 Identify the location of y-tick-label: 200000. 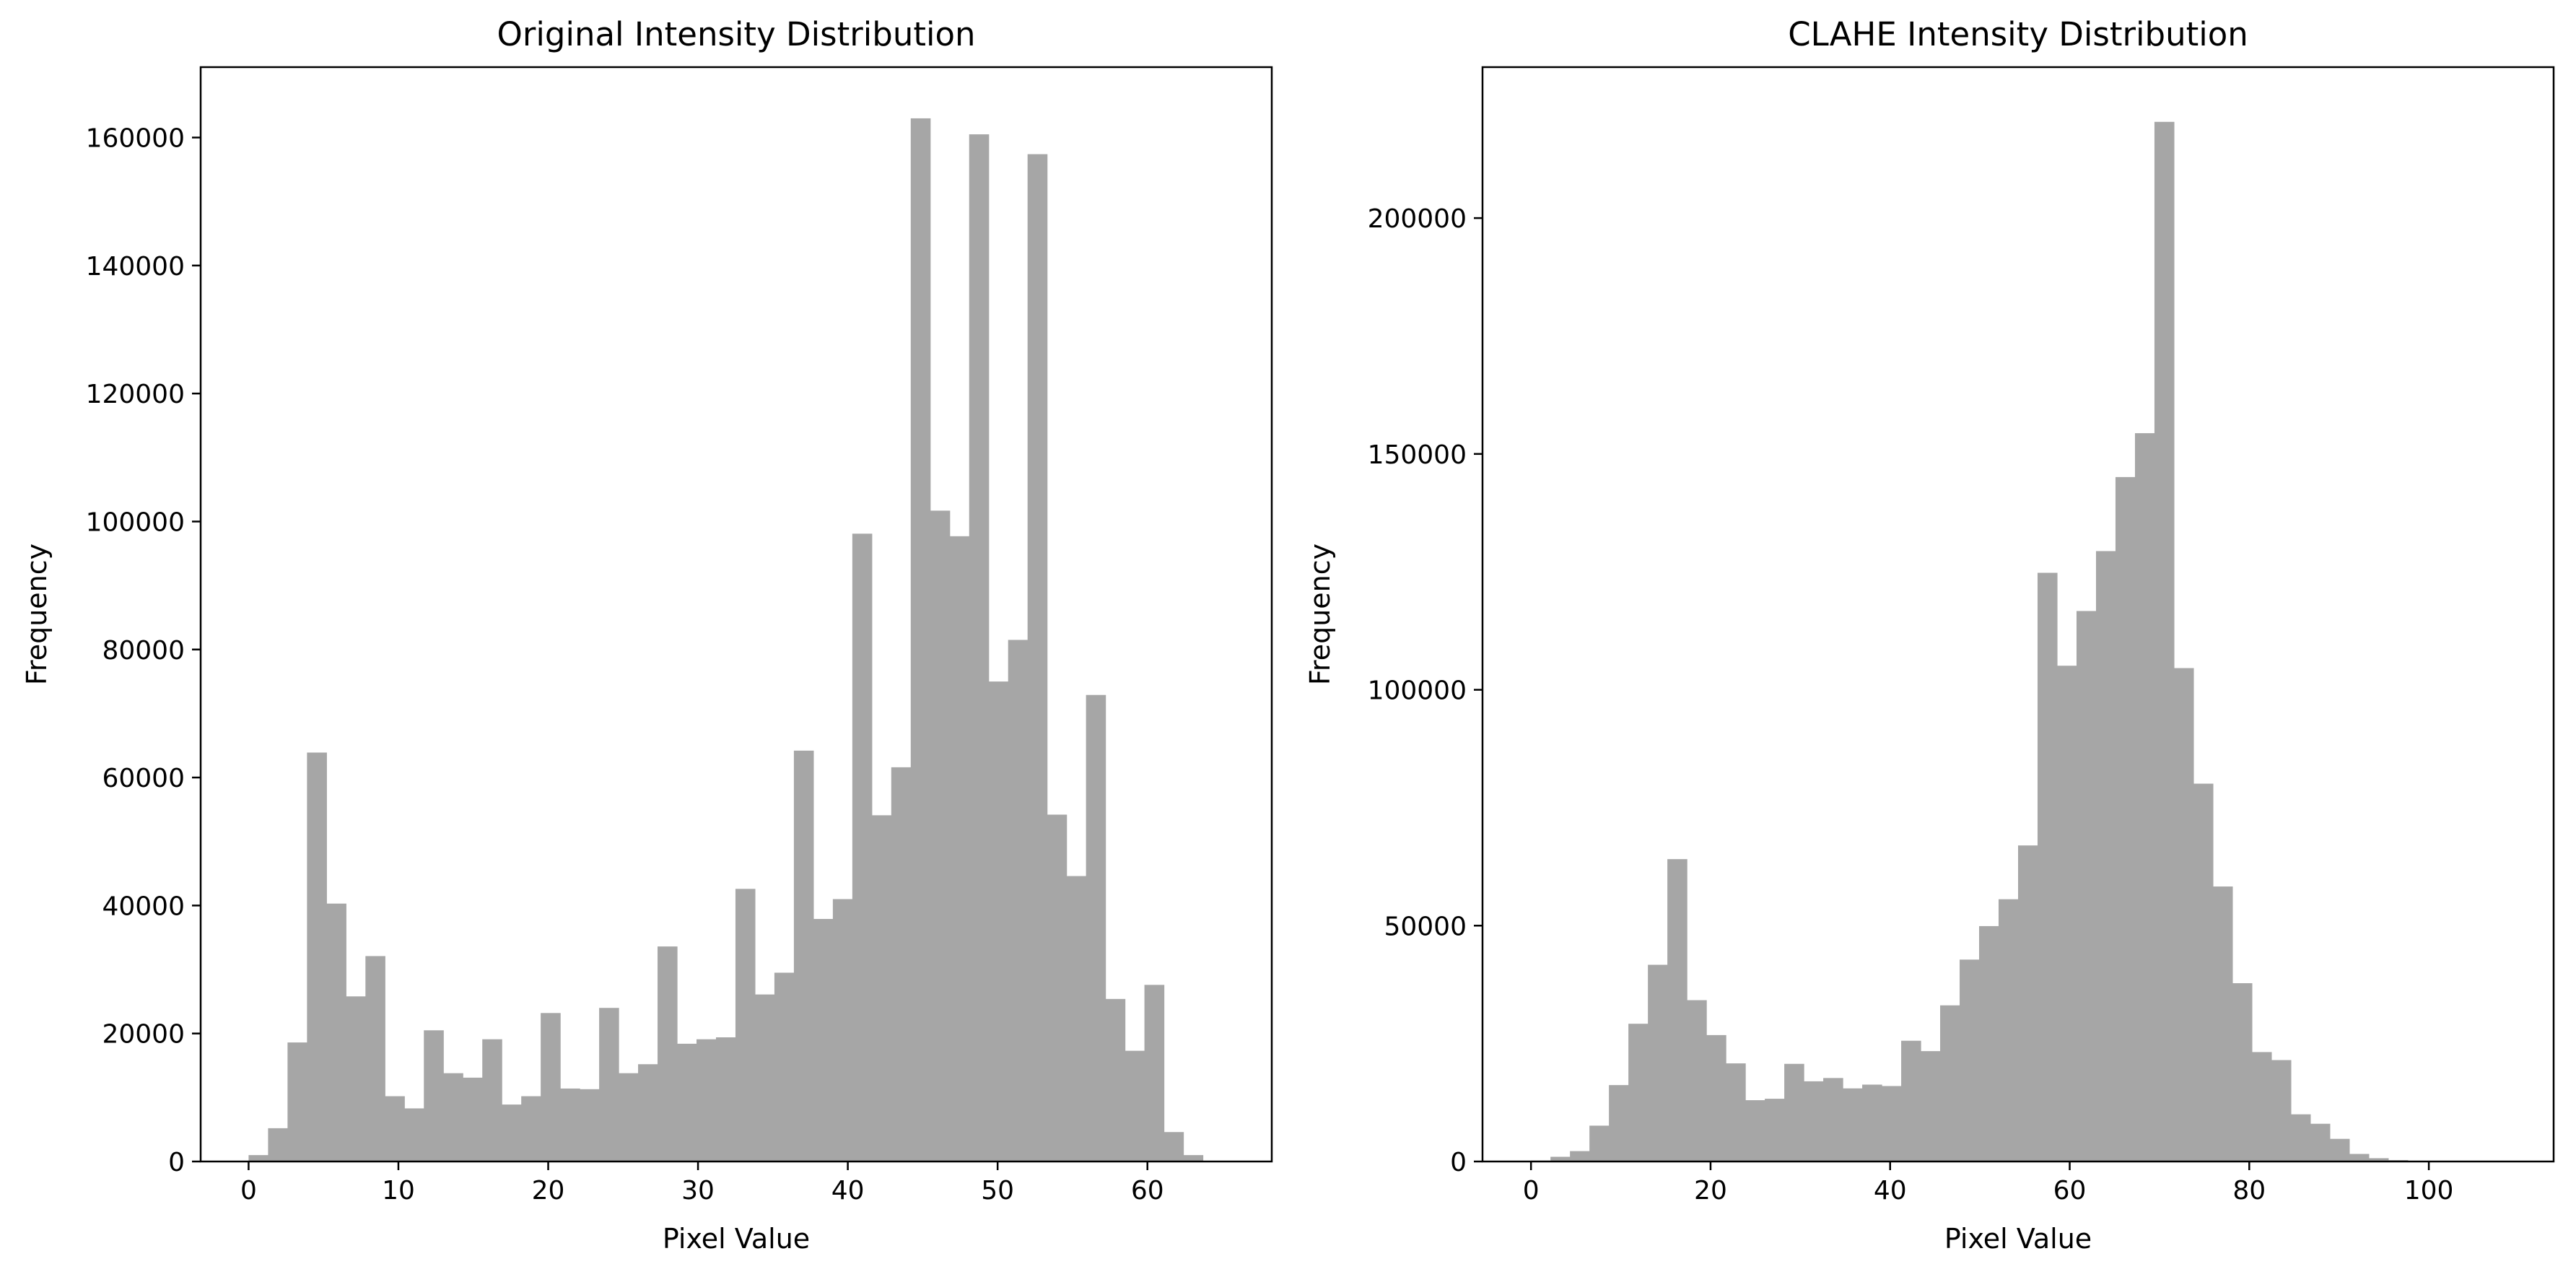
(1417, 219).